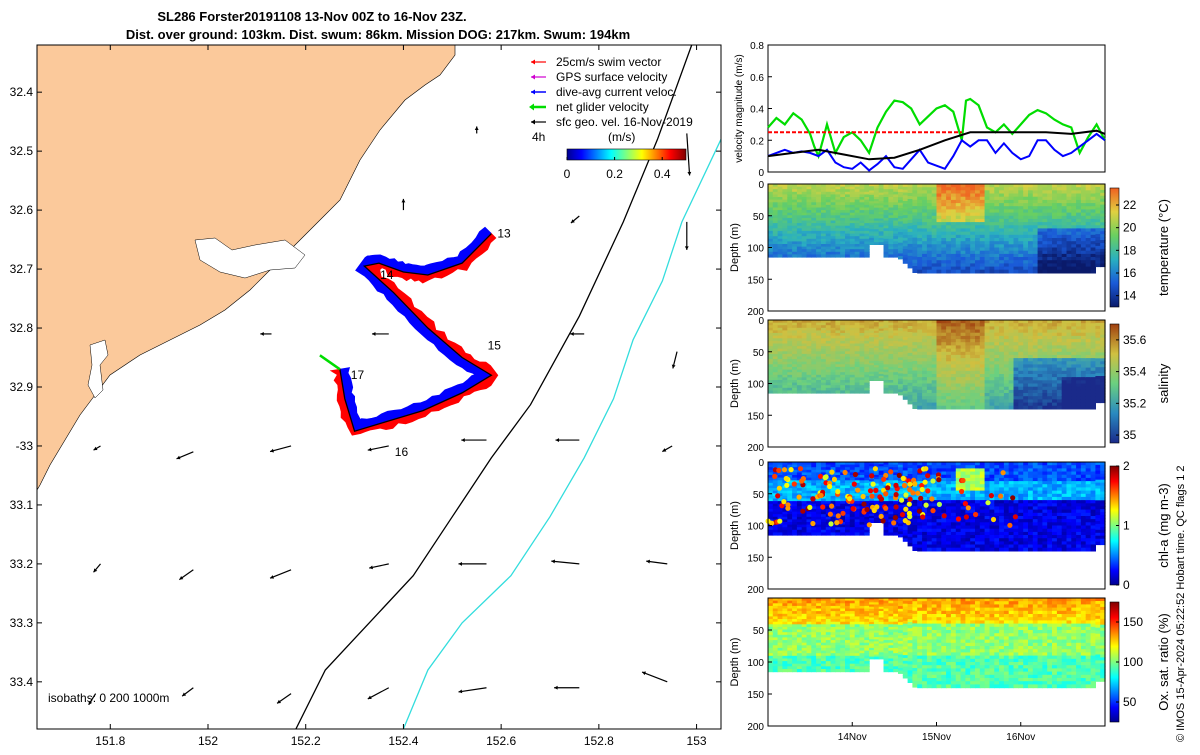 The height and width of the screenshot is (755, 1200). Describe the element at coordinates (761, 173) in the screenshot. I see `velocity-y-tick: 0` at that location.